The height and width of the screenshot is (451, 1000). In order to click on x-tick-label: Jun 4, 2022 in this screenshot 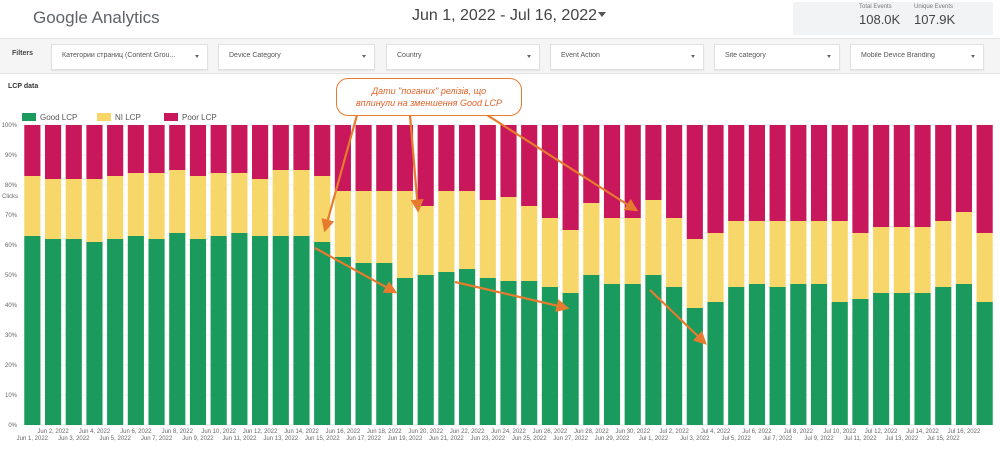, I will do `click(95, 432)`.